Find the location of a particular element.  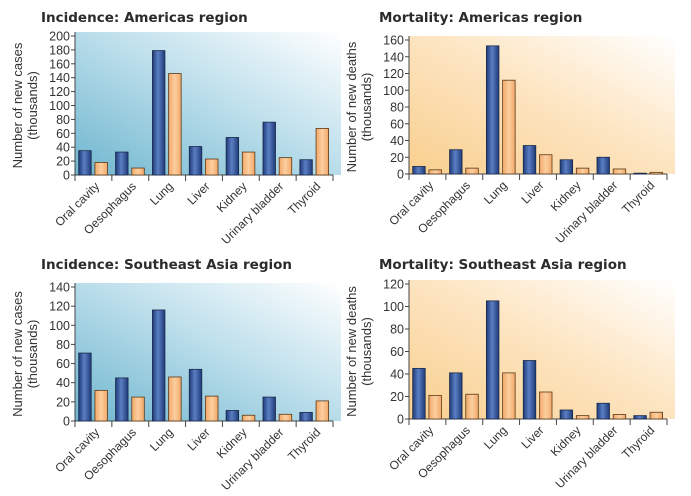

chart-title: Incidence: Americas region is located at coordinates (144, 18).